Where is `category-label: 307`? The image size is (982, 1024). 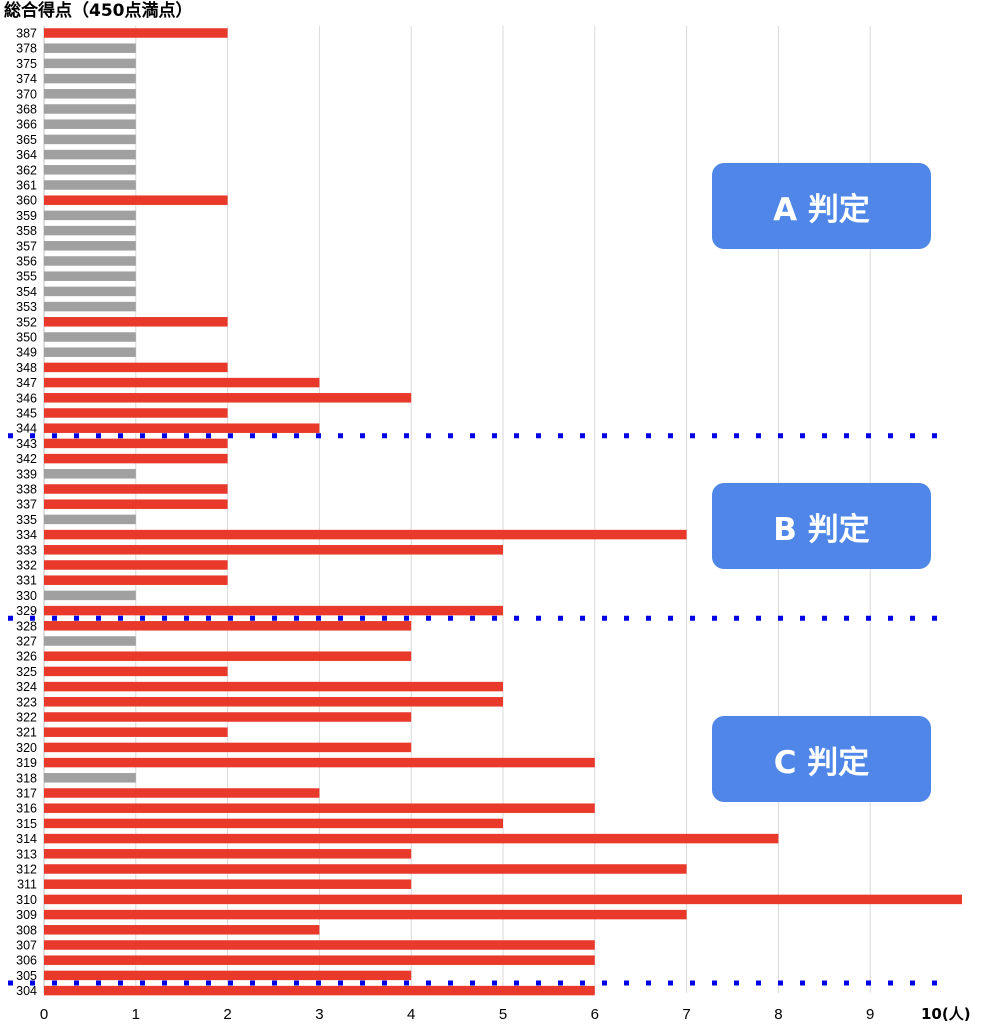 category-label: 307 is located at coordinates (26, 946).